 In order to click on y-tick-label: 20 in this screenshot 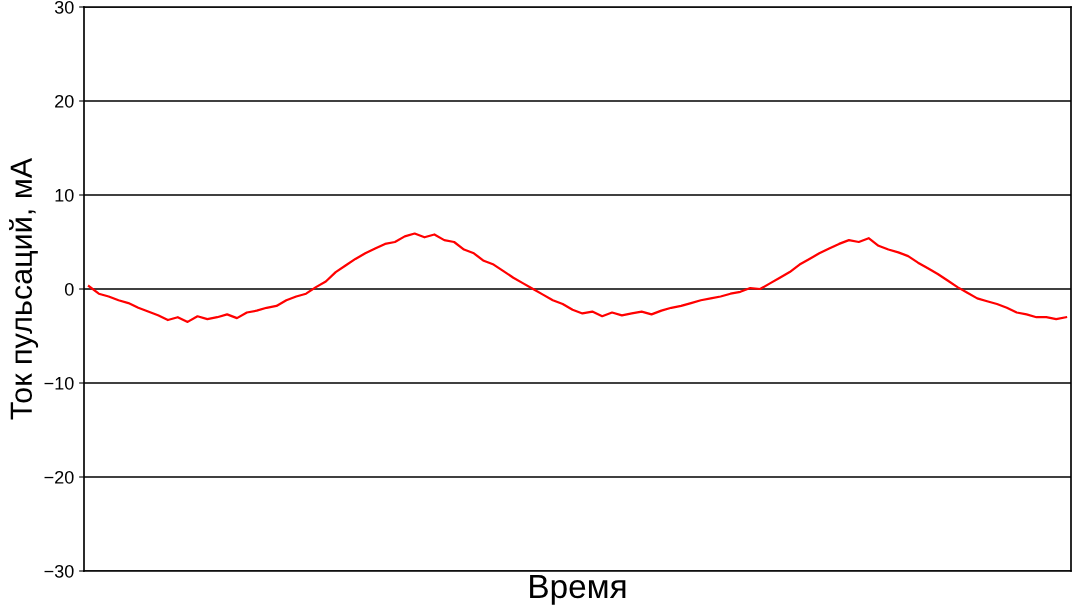, I will do `click(64, 101)`.